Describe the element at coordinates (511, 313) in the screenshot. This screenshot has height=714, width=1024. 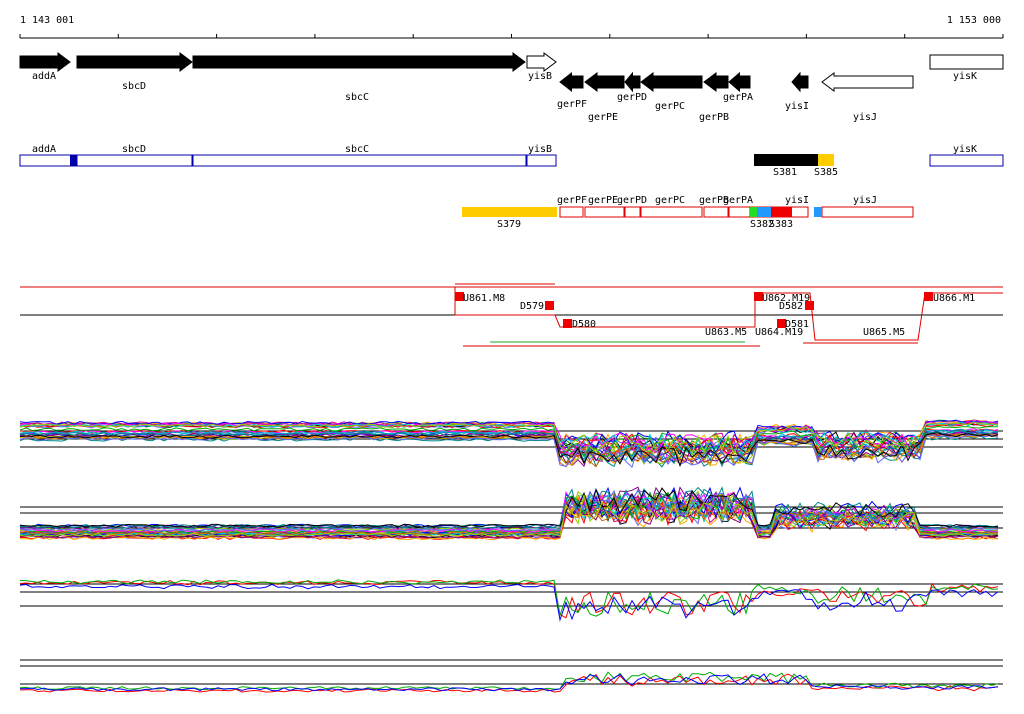
I see `segment-path` at that location.